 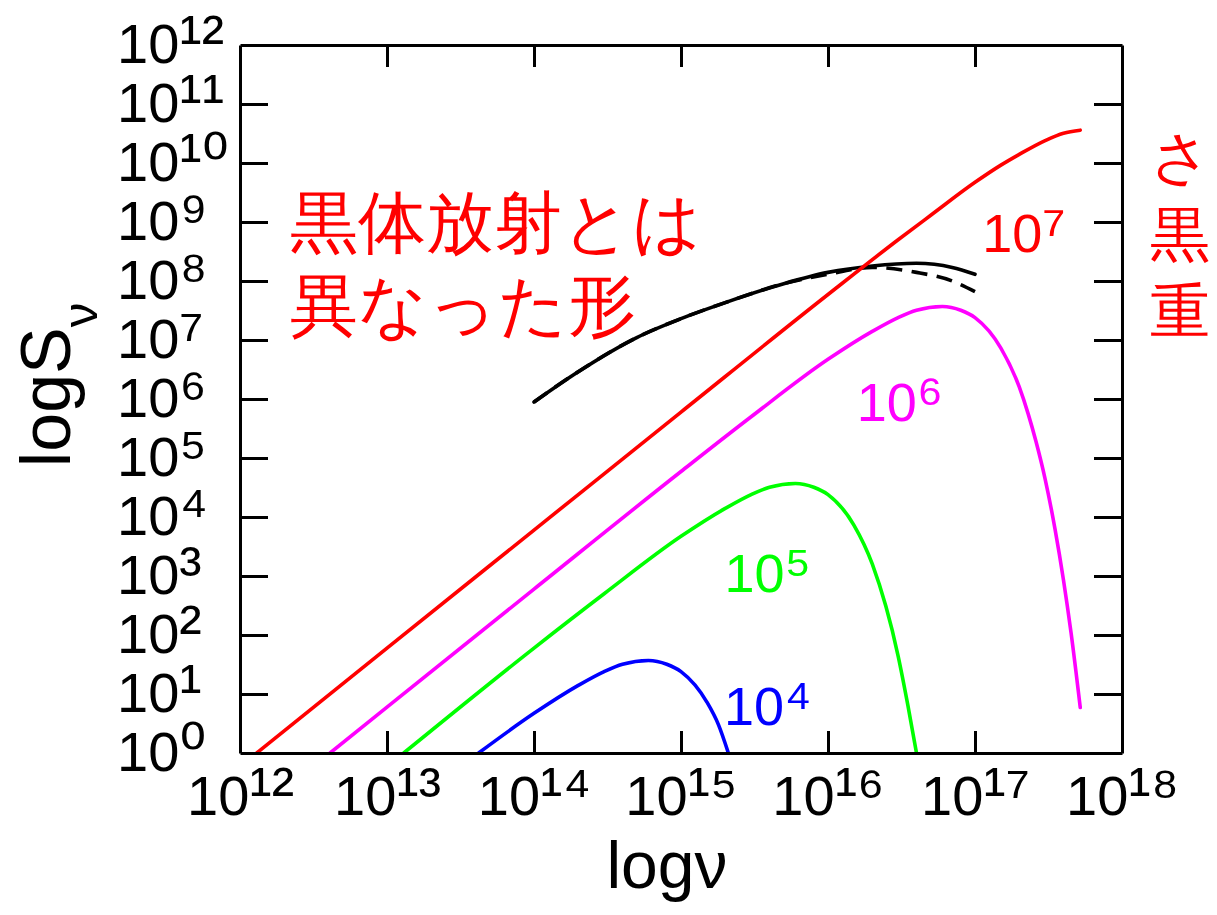 I want to click on series-label: 10⁵, so click(x=768, y=569).